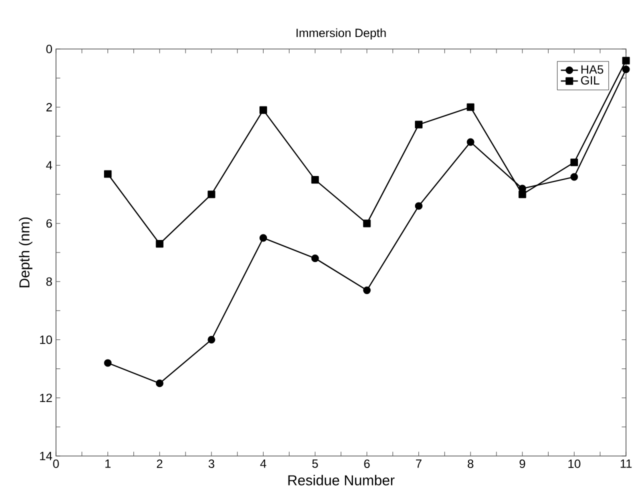 This screenshot has height=498, width=644. What do you see at coordinates (341, 480) in the screenshot?
I see `x-axis-title: Residue Number` at bounding box center [341, 480].